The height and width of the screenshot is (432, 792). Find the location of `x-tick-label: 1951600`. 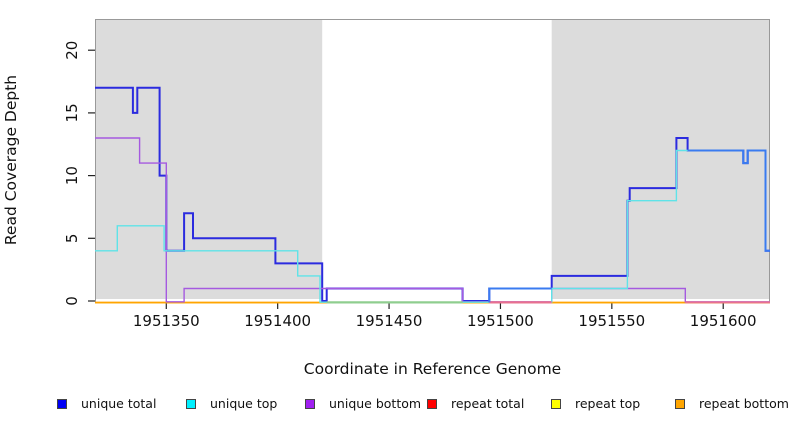

x-tick-label: 1951600 is located at coordinates (723, 321).